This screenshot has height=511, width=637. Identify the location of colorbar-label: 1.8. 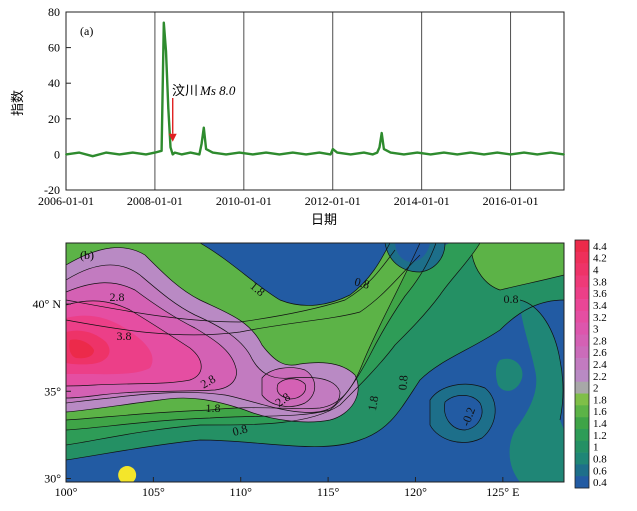
(600, 400).